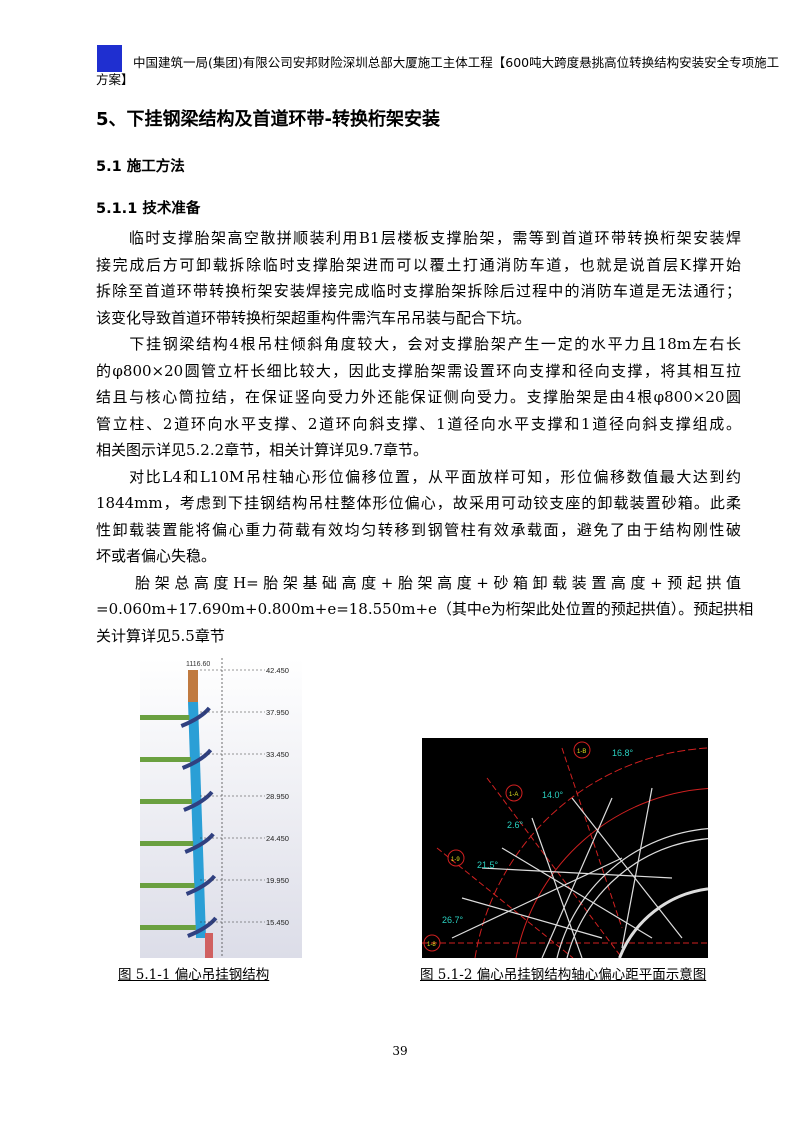  Describe the element at coordinates (400, 1051) in the screenshot. I see `page-number: 39` at that location.